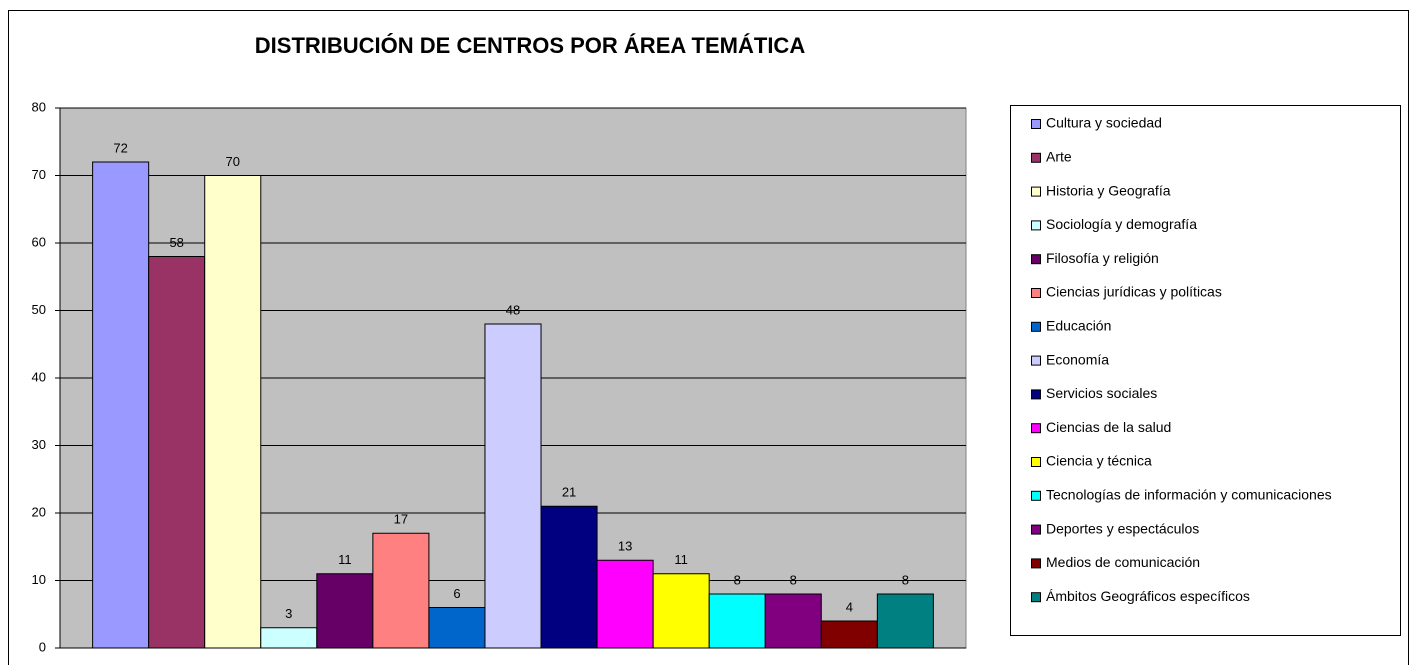 The image size is (1410, 665). What do you see at coordinates (456, 593) in the screenshot?
I see `data-label: 6` at bounding box center [456, 593].